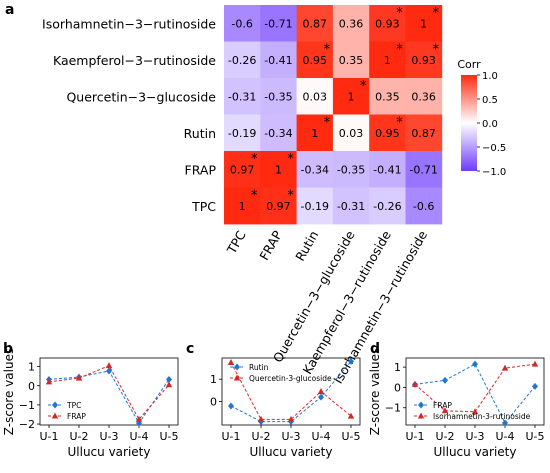 The image size is (550, 473). I want to click on series-line, so click(291, 392).